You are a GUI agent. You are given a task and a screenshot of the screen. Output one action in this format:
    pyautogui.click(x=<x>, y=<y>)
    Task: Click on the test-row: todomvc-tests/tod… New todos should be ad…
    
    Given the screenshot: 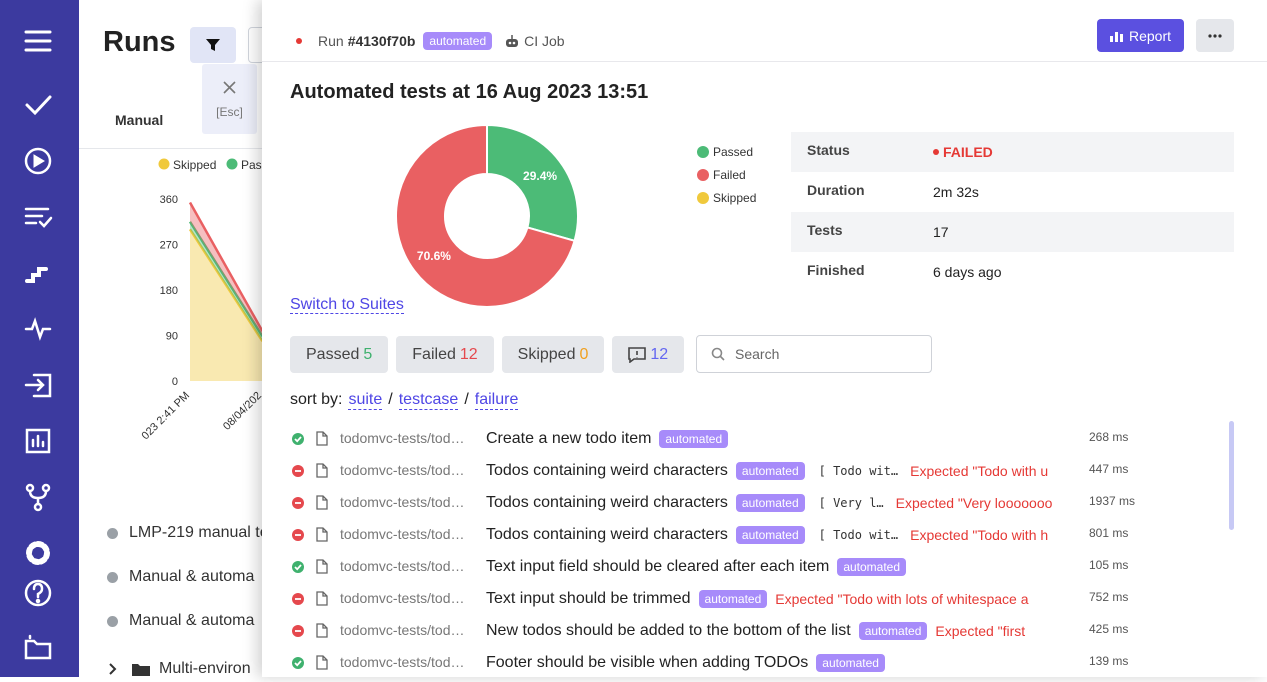 What is the action you would take?
    pyautogui.click(x=760, y=630)
    